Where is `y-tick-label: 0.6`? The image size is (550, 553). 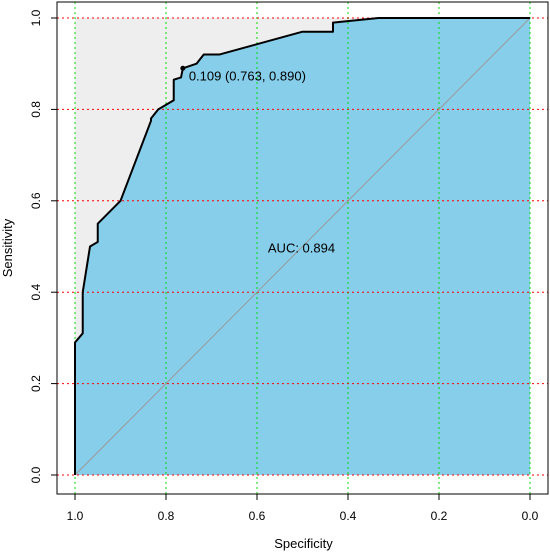
y-tick-label: 0.6 is located at coordinates (36, 200).